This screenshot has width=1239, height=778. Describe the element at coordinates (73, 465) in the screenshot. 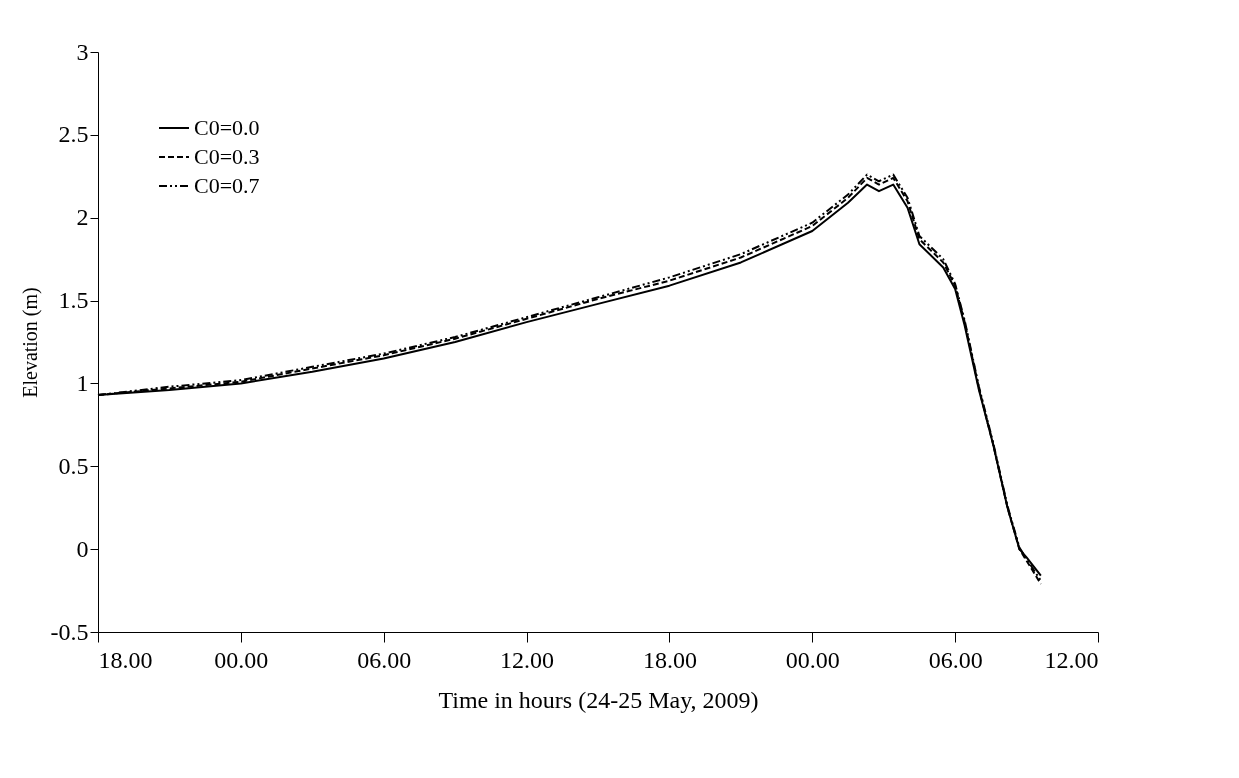

I see `y-tick-label: 0.5` at that location.